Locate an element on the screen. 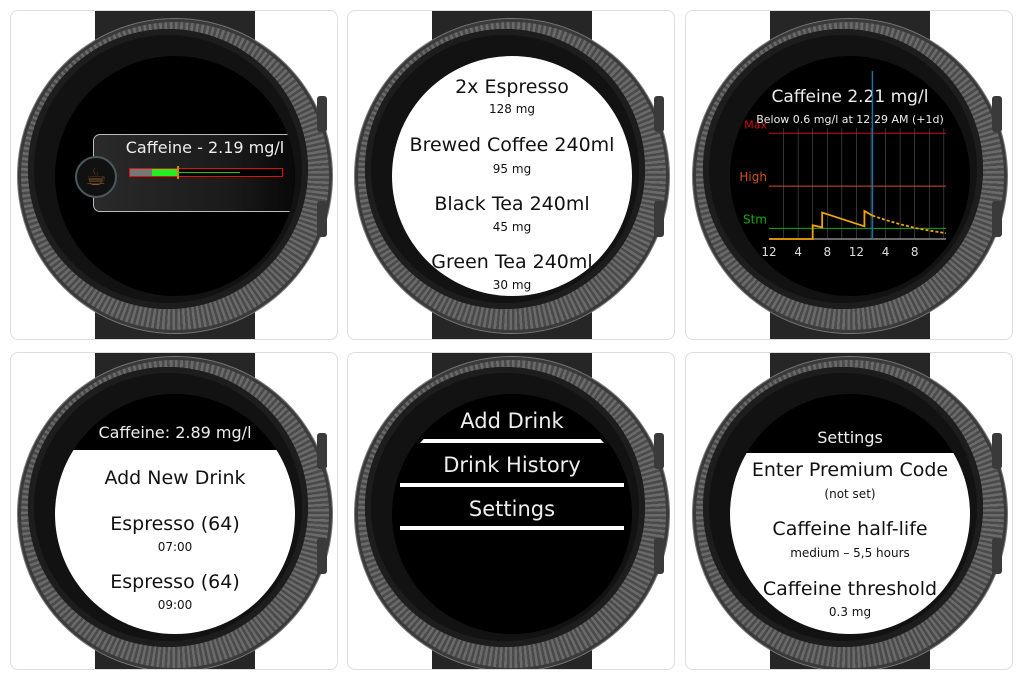 The image size is (1022, 680). history-time: 07:00 is located at coordinates (175, 547).